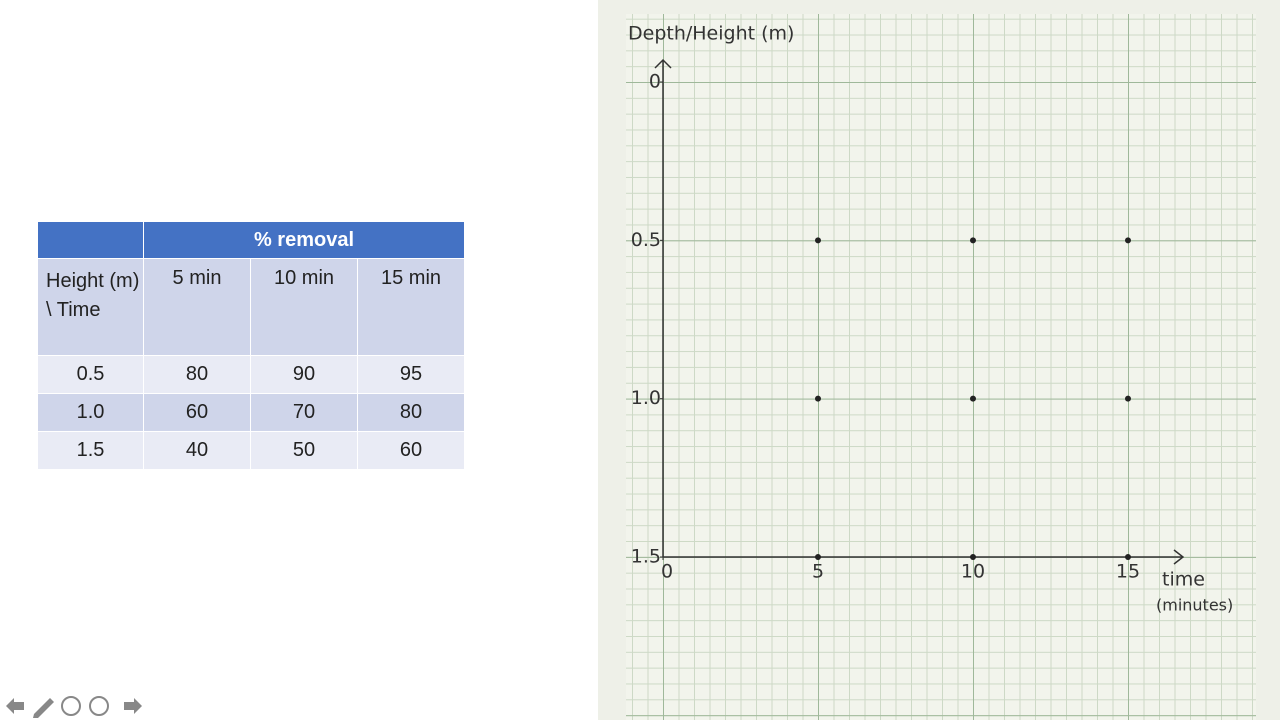 The width and height of the screenshot is (1280, 720). Describe the element at coordinates (197, 450) in the screenshot. I see `cell: 40` at that location.